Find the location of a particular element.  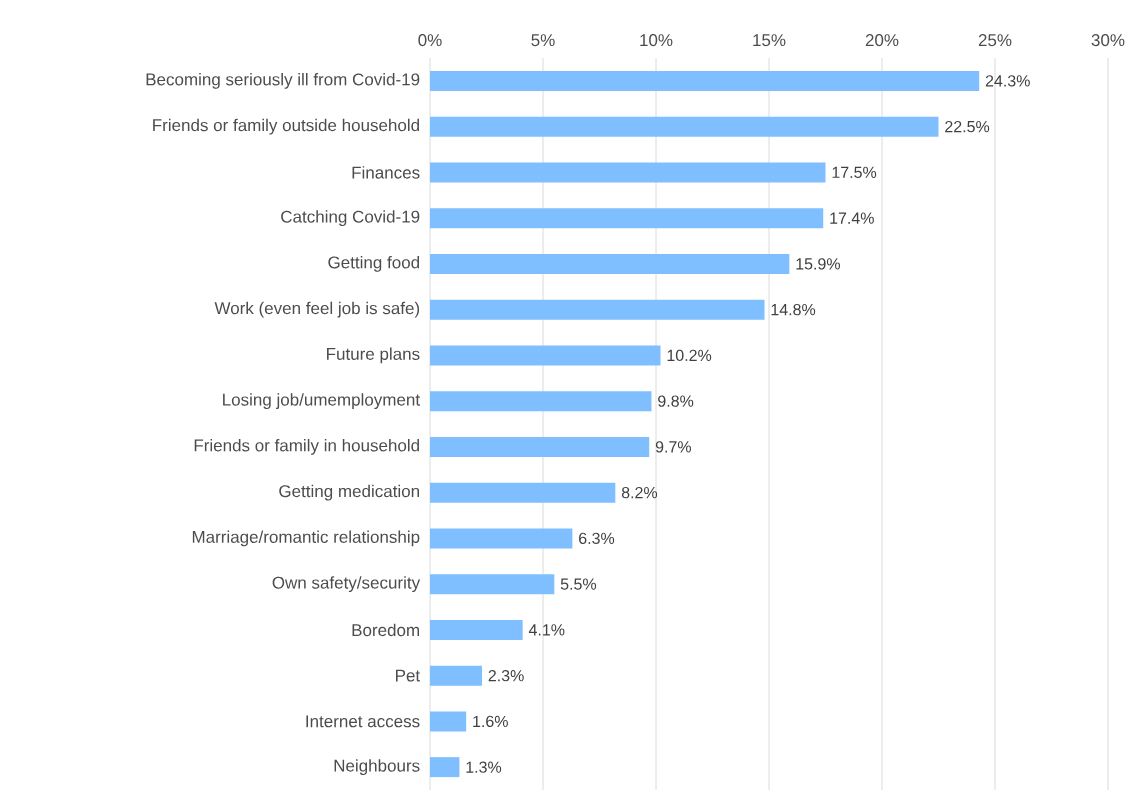

x-tick-label: 5% is located at coordinates (543, 40).